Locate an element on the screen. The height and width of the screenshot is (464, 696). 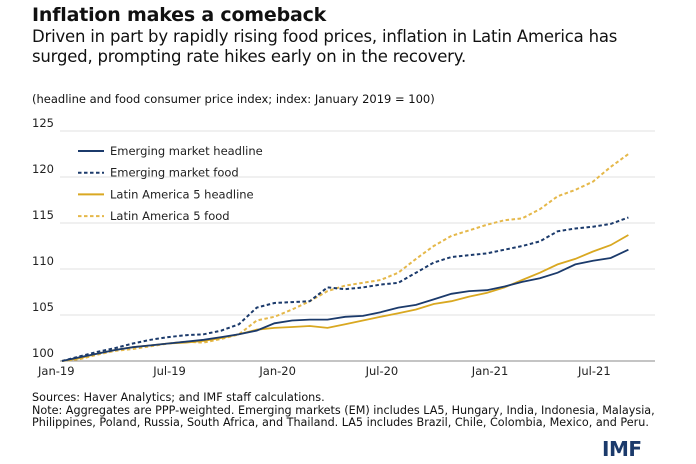
legend-label: Emerging market food is located at coordinates (174, 173).